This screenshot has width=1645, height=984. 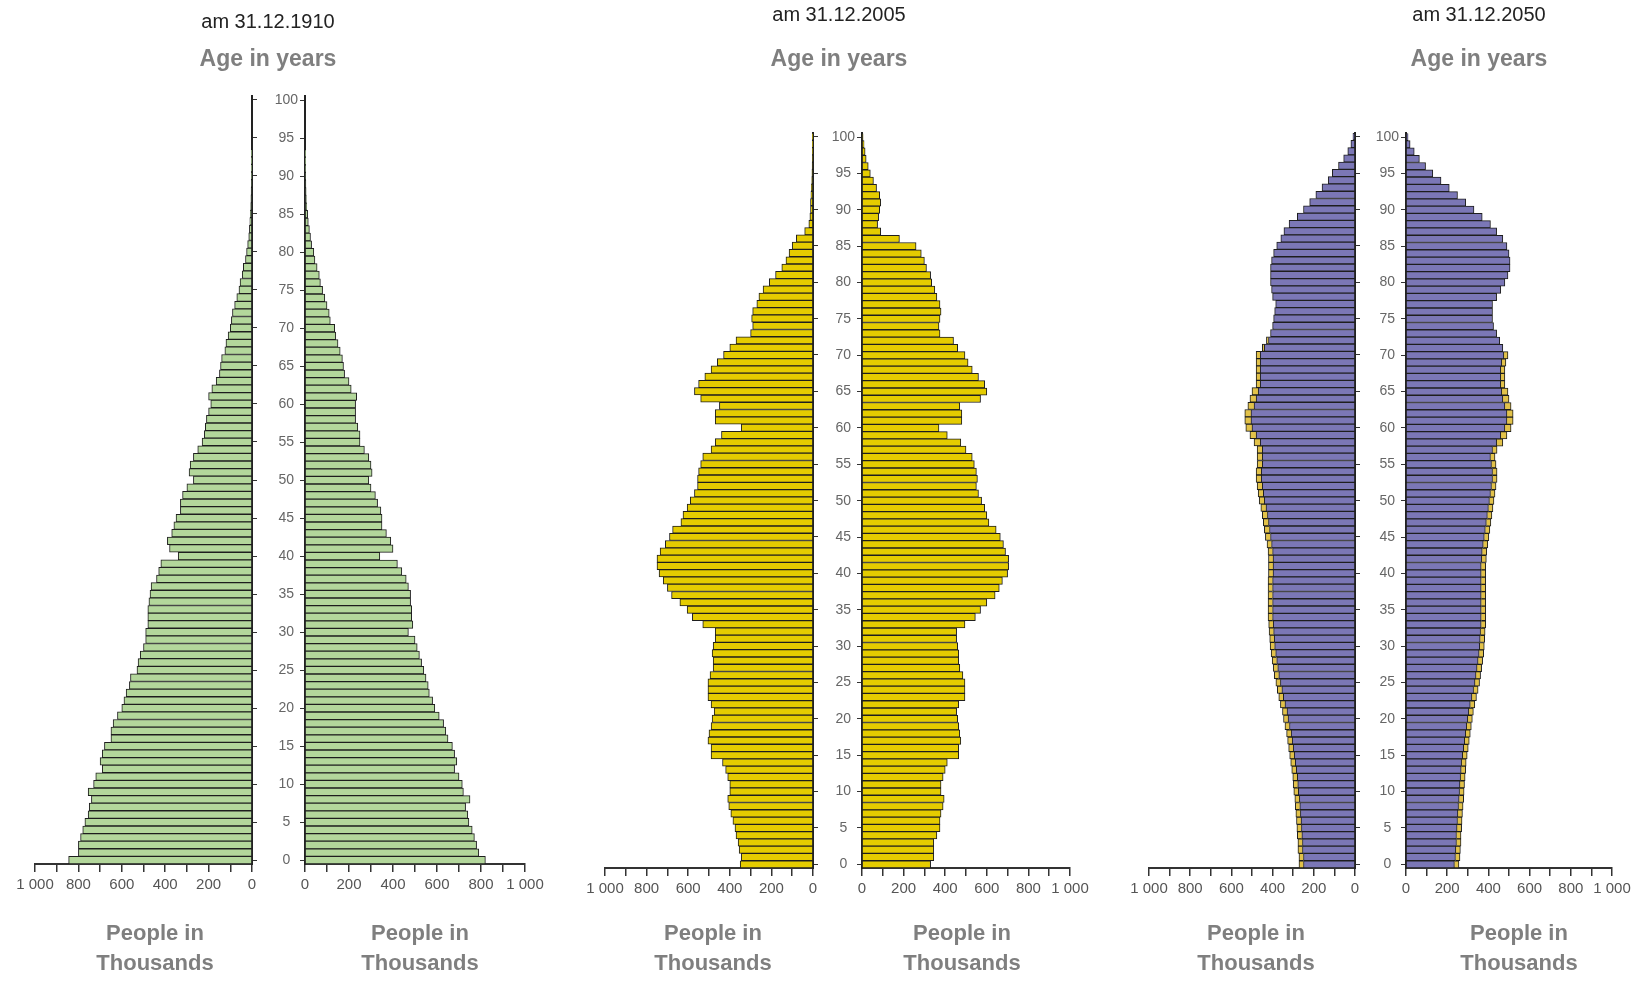 What do you see at coordinates (286, 403) in the screenshot?
I see `y-tick-label: 60` at bounding box center [286, 403].